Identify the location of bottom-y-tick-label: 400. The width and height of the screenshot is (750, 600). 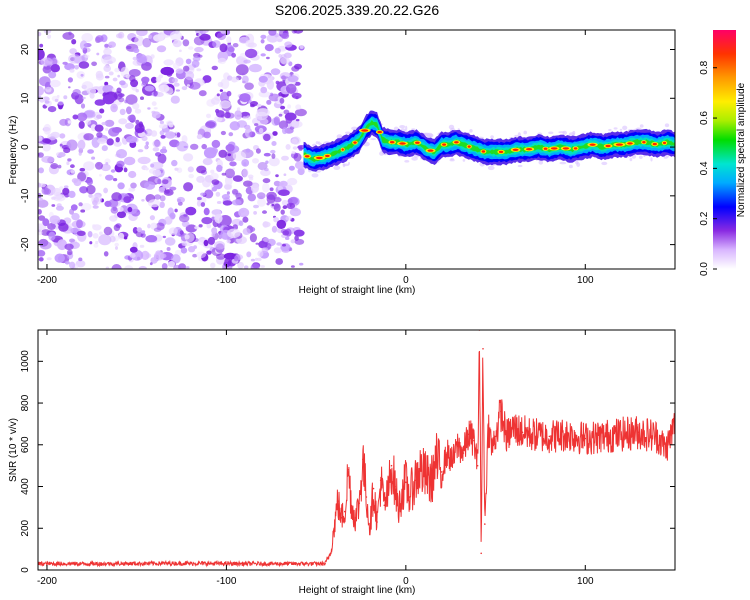
(25, 486).